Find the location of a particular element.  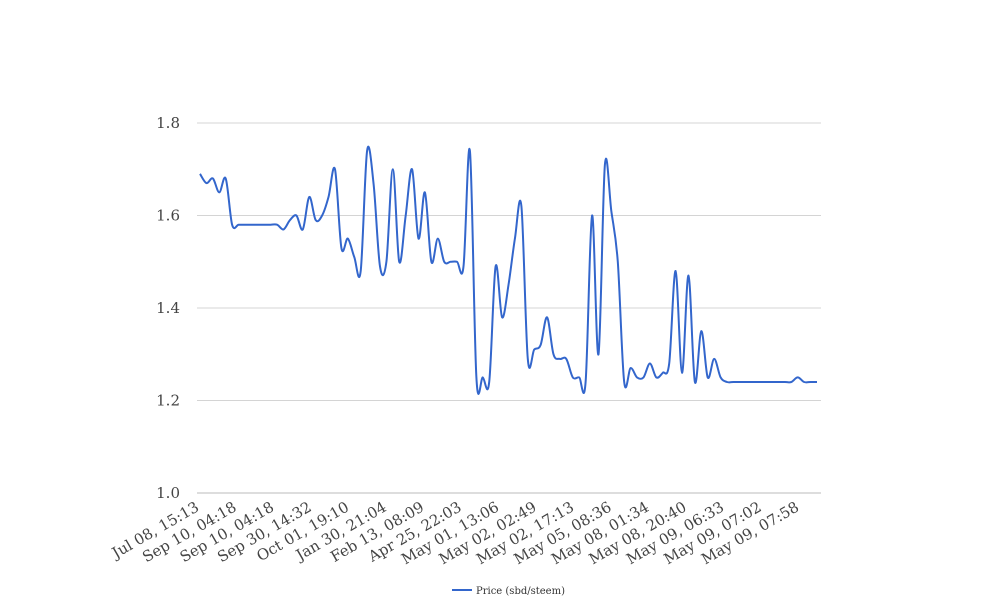

y-tick-label: 1.6 is located at coordinates (168, 216).